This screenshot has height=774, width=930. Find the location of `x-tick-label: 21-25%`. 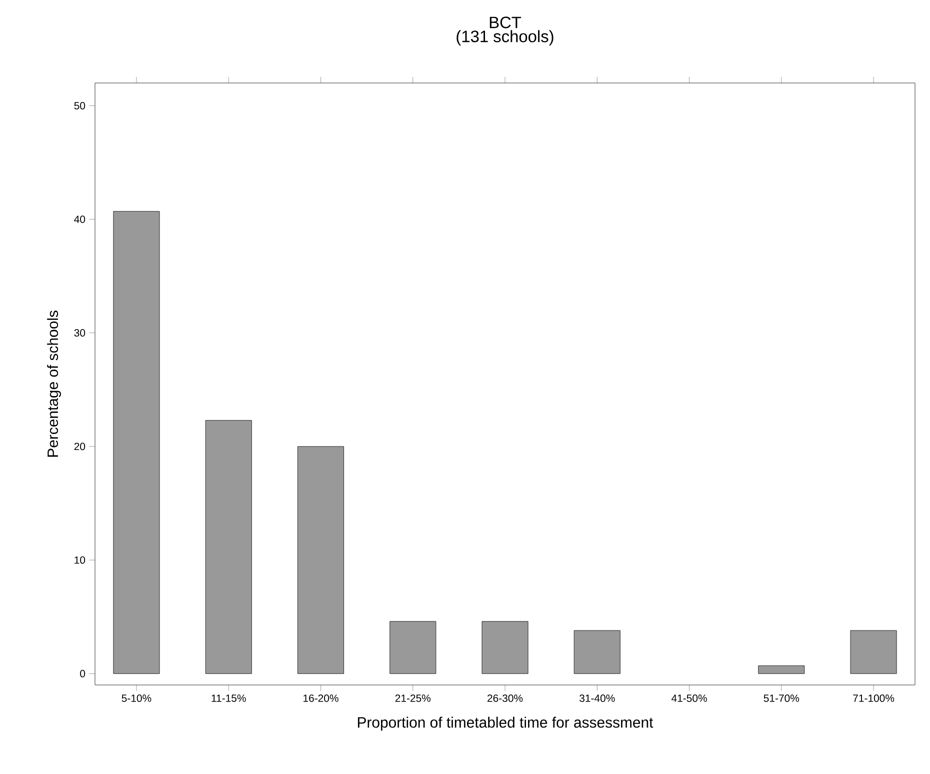

x-tick-label: 21-25% is located at coordinates (413, 698).